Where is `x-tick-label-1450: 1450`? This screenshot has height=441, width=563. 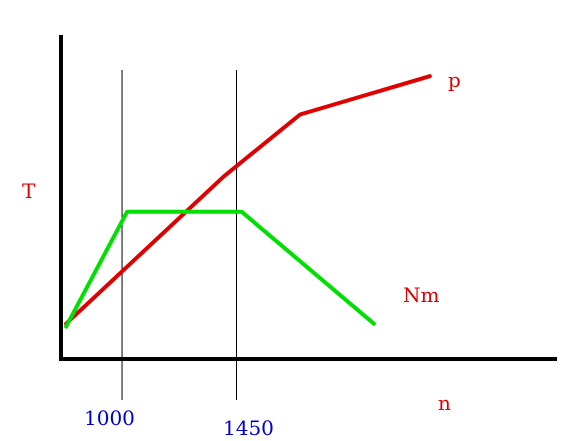 x-tick-label-1450: 1450 is located at coordinates (248, 428).